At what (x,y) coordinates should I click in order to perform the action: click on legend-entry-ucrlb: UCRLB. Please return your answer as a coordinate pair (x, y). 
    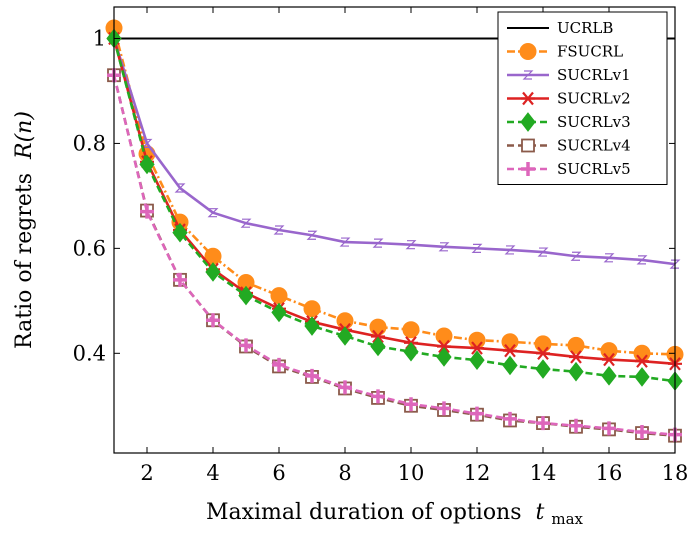
    Looking at the image, I should click on (560, 28).